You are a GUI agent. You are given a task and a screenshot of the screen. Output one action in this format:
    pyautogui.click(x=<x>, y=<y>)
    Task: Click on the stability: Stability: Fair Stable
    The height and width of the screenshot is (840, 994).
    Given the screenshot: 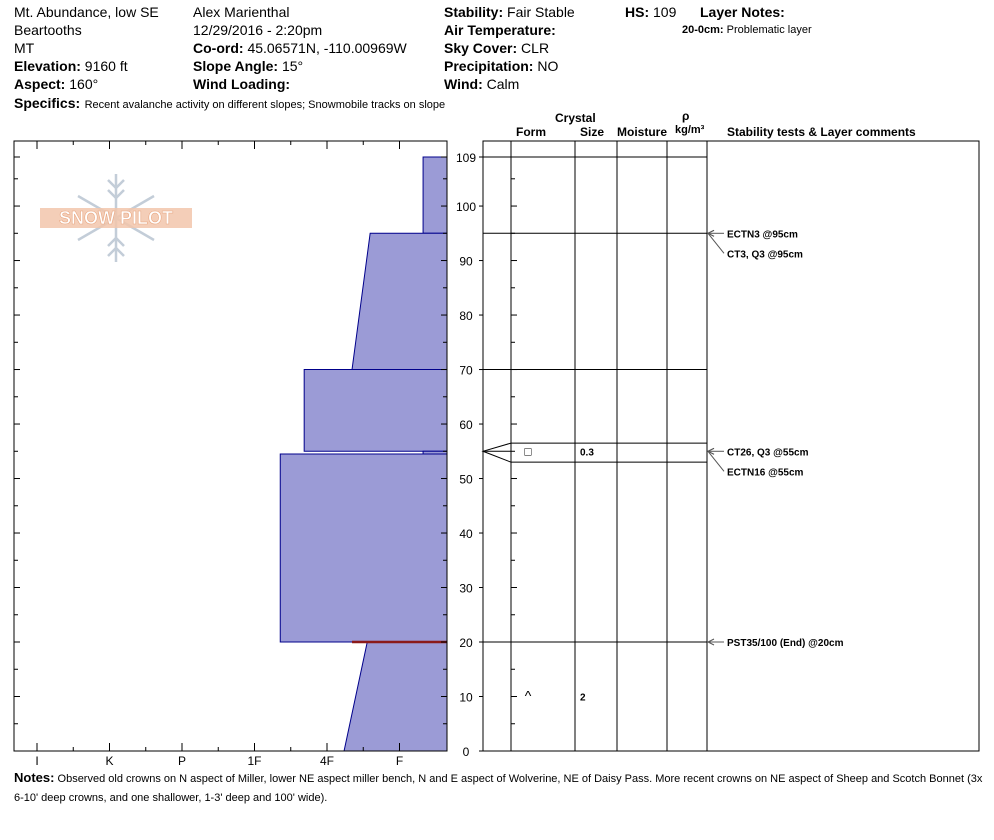 What is the action you would take?
    pyautogui.click(x=509, y=12)
    